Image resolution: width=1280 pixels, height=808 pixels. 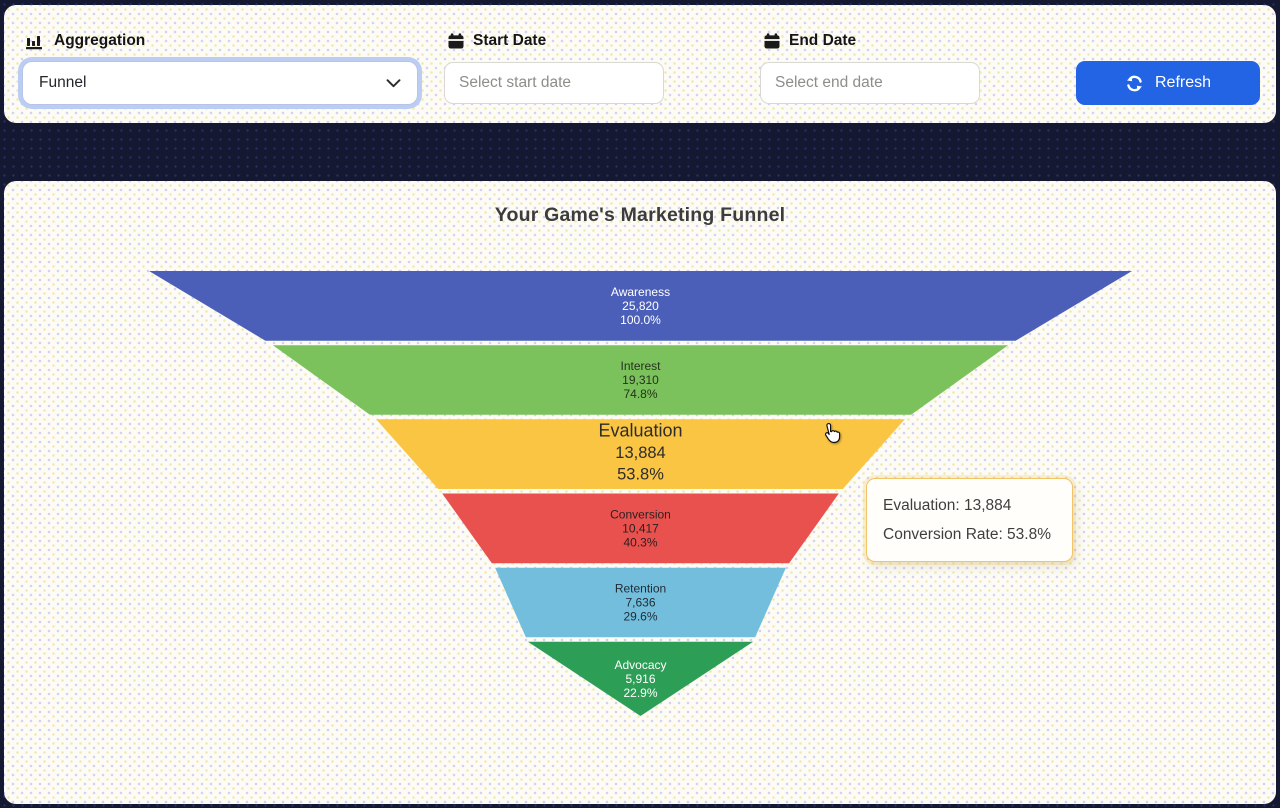 I want to click on end-date-input, so click(x=870, y=83).